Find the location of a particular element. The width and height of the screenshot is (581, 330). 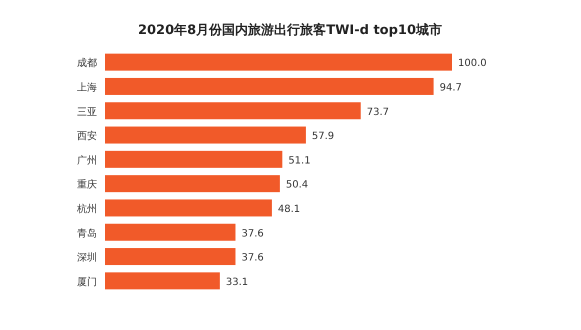

y-tick-label: 三亚 is located at coordinates (87, 112).